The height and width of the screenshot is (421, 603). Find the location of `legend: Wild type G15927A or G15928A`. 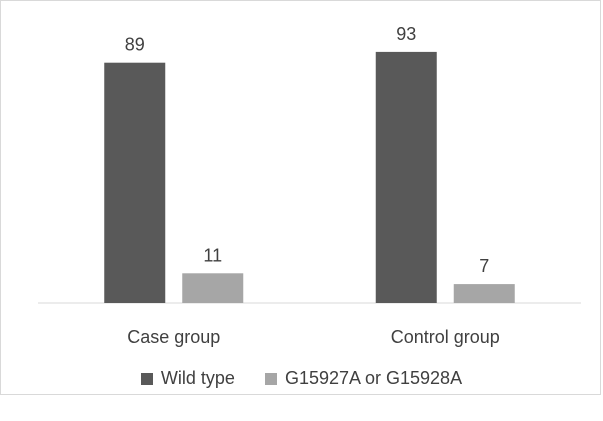

legend: Wild type G15927A or G15928A is located at coordinates (301, 378).